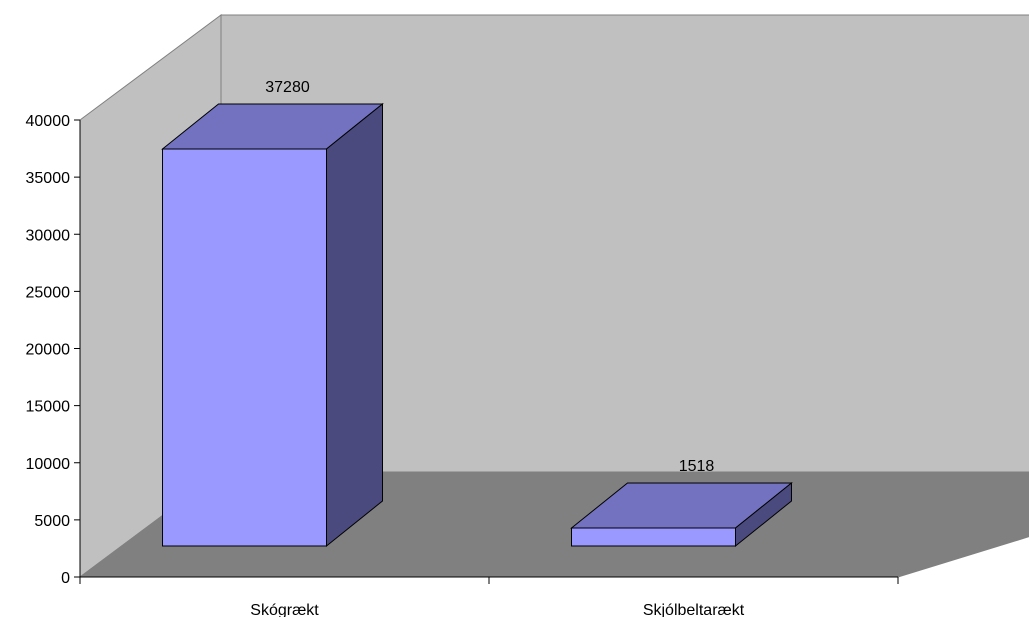  Describe the element at coordinates (48, 292) in the screenshot. I see `y-tick-label: 25000` at that location.